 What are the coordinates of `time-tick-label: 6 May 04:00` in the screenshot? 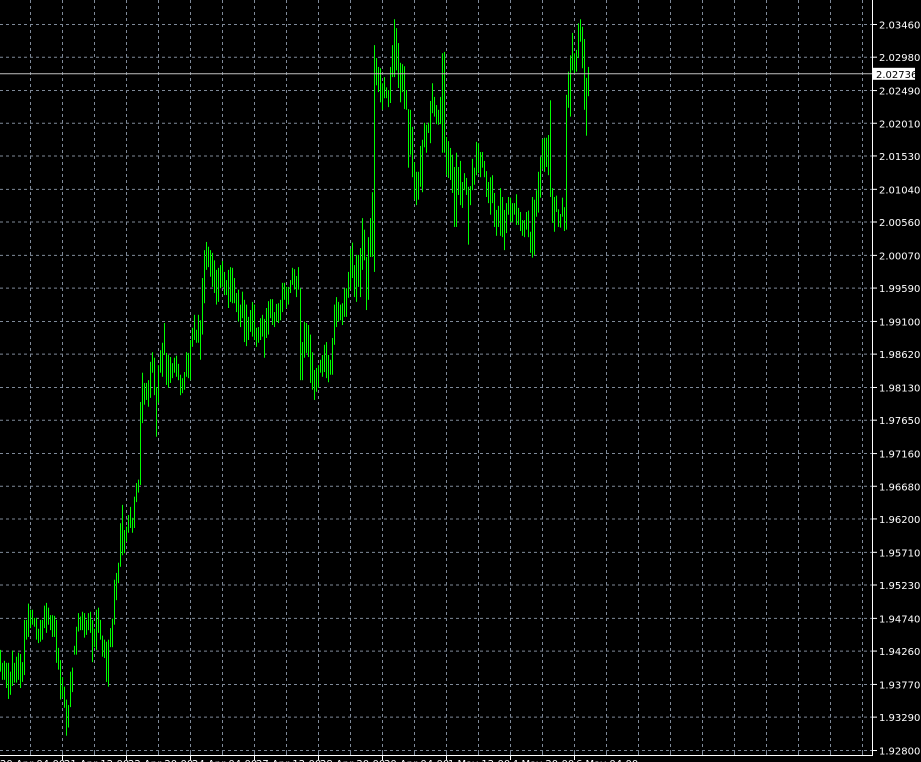 It's located at (607, 760).